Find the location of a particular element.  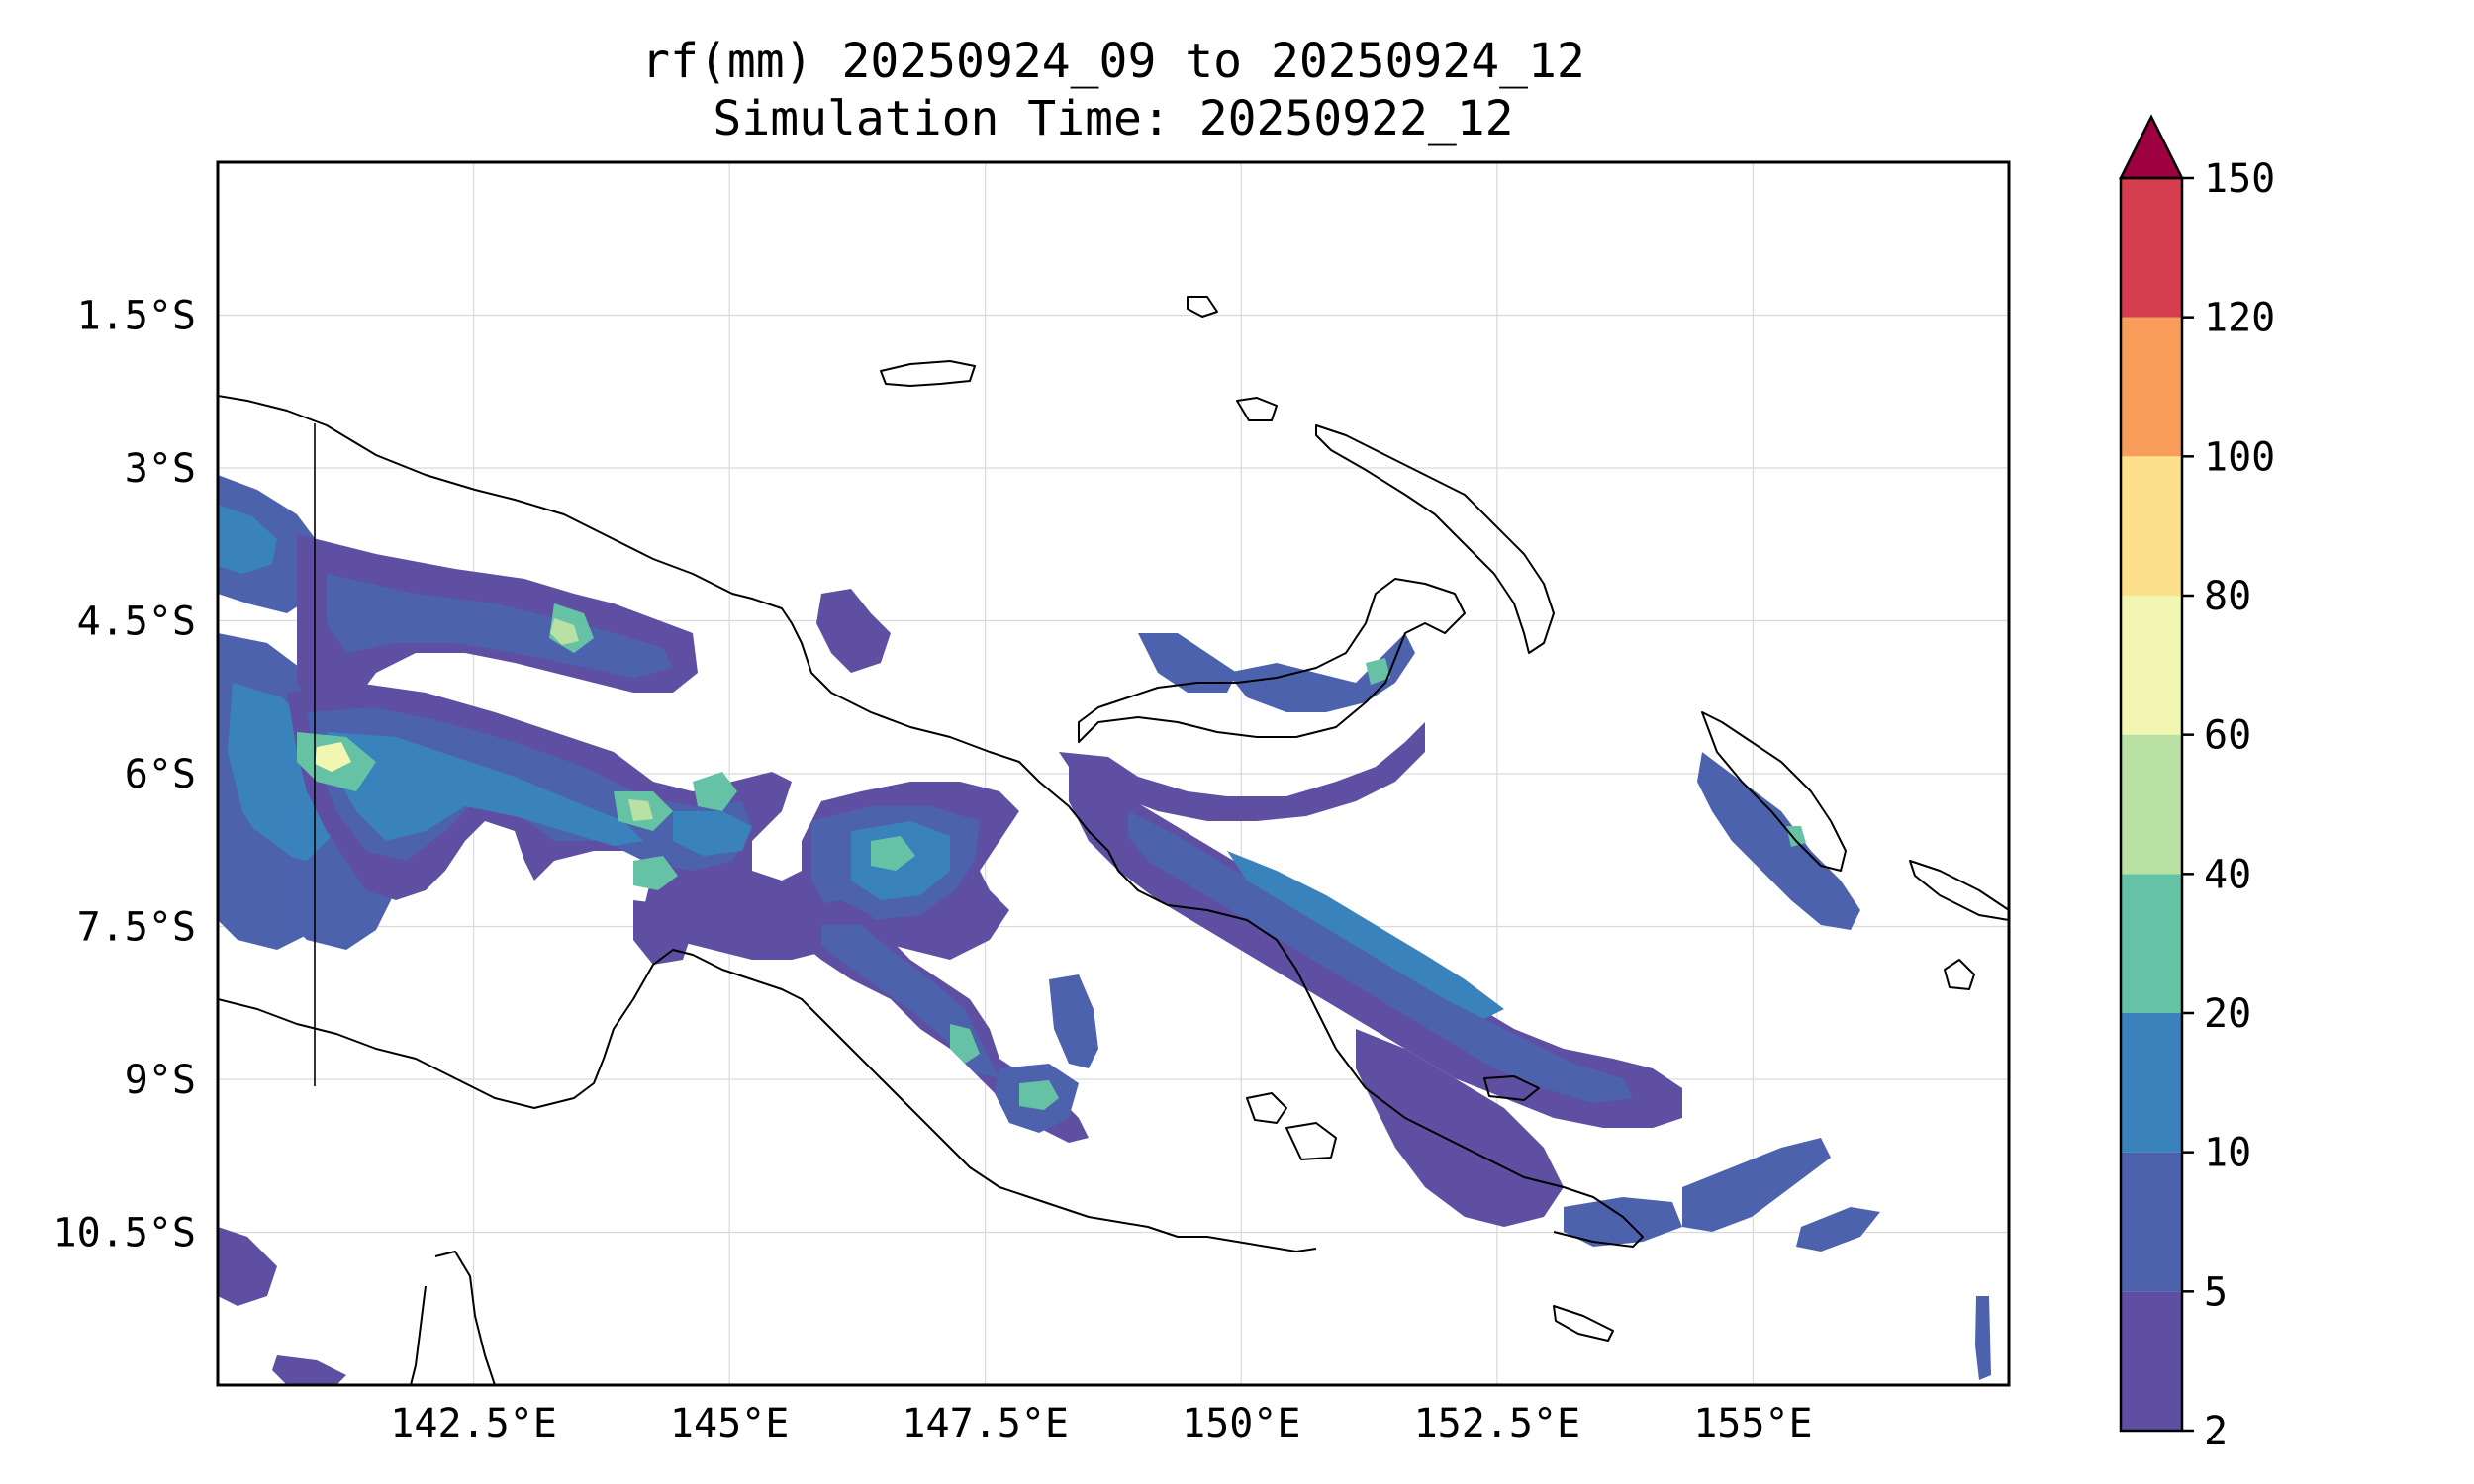

rain-region-gulf is located at coordinates (663, 932).